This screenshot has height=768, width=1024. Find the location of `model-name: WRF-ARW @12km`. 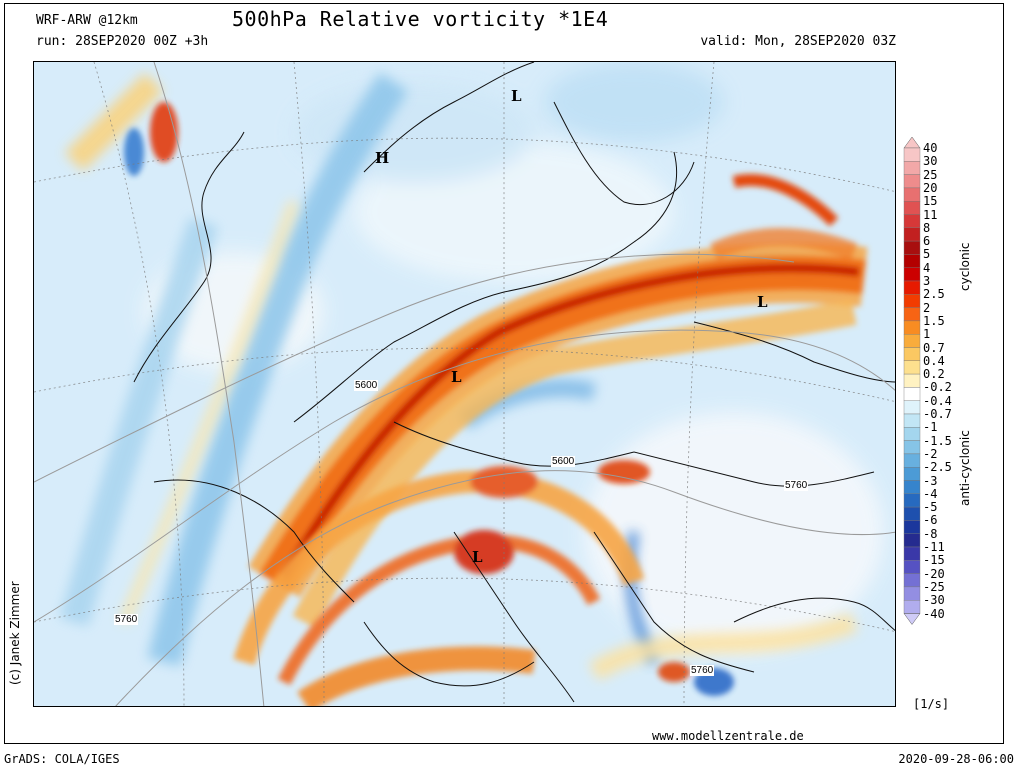

model-name: WRF-ARW @12km is located at coordinates (87, 20).